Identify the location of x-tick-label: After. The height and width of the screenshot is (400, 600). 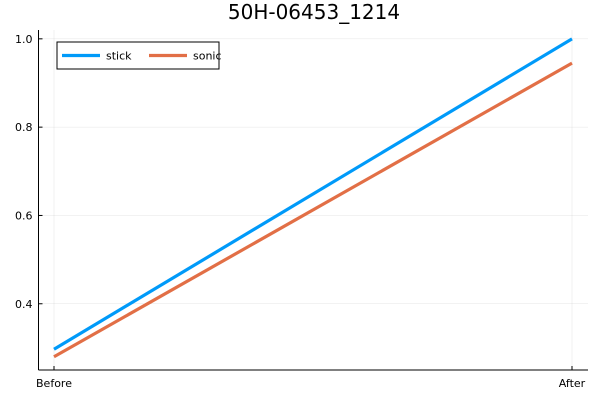
(572, 383).